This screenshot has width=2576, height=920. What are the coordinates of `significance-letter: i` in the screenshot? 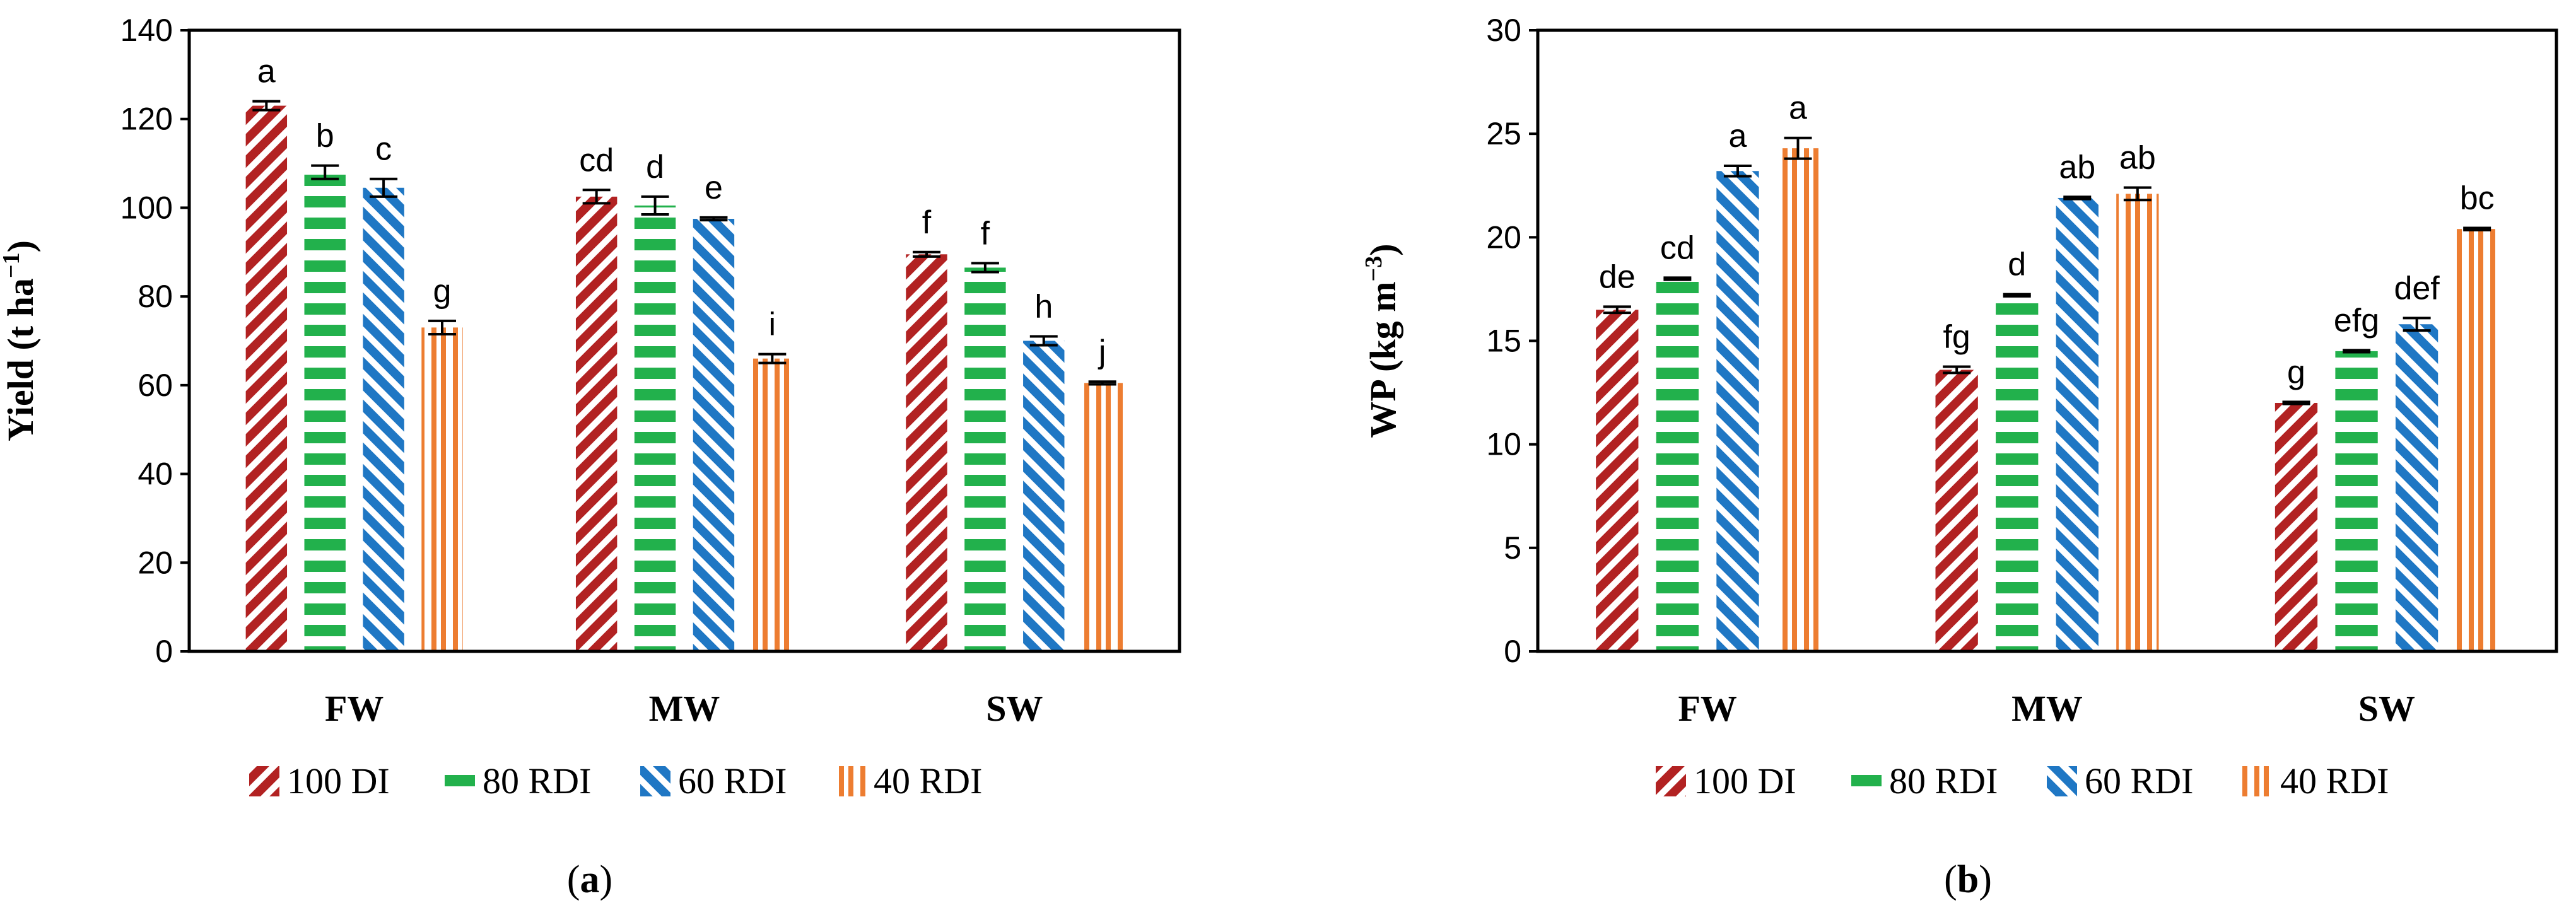 It's located at (772, 324).